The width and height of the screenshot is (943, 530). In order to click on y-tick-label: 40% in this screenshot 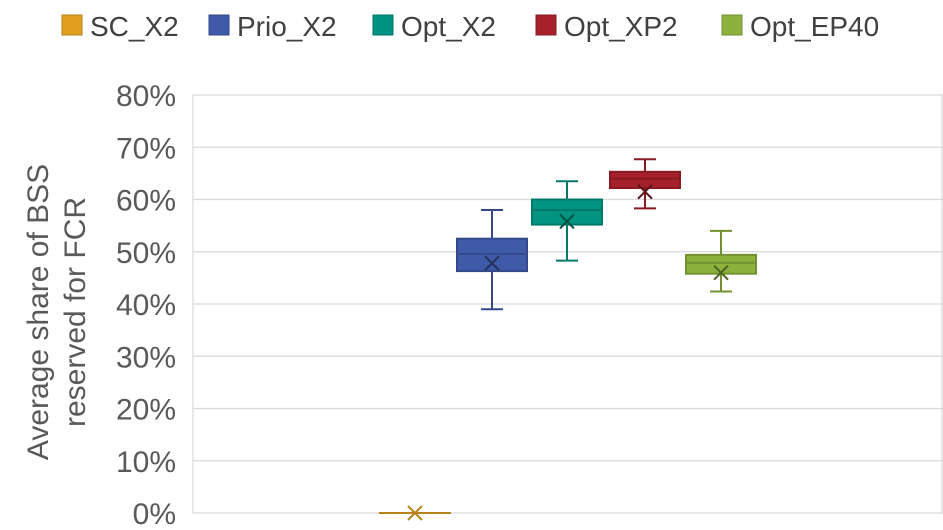, I will do `click(146, 305)`.